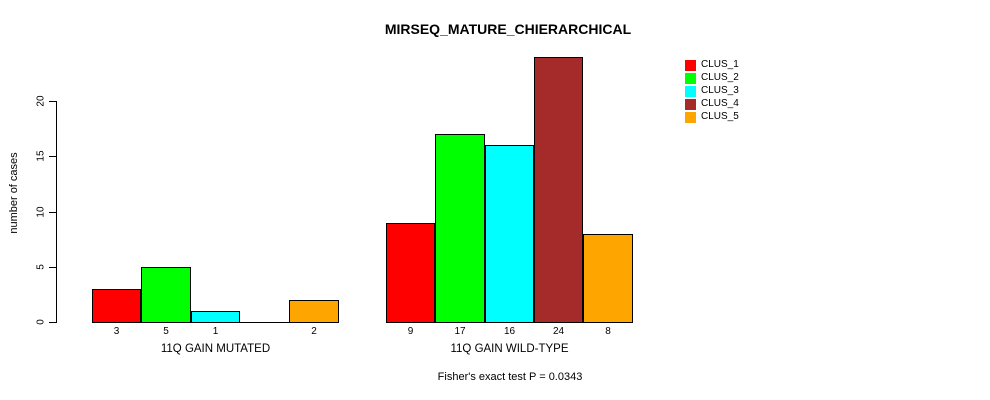  What do you see at coordinates (166, 295) in the screenshot?
I see `bar-CLUS_2-group1` at bounding box center [166, 295].